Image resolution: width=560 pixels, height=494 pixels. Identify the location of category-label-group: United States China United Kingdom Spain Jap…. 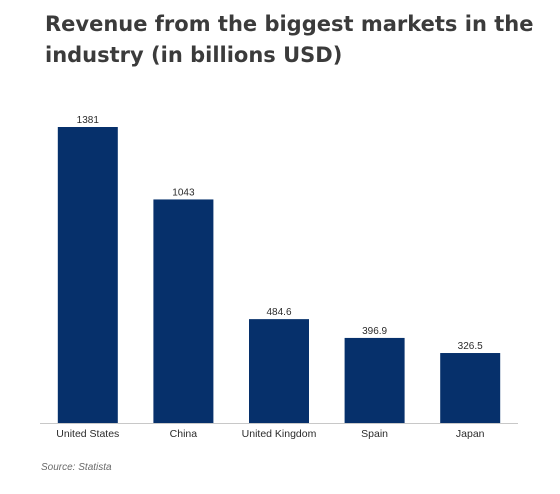
(270, 434).